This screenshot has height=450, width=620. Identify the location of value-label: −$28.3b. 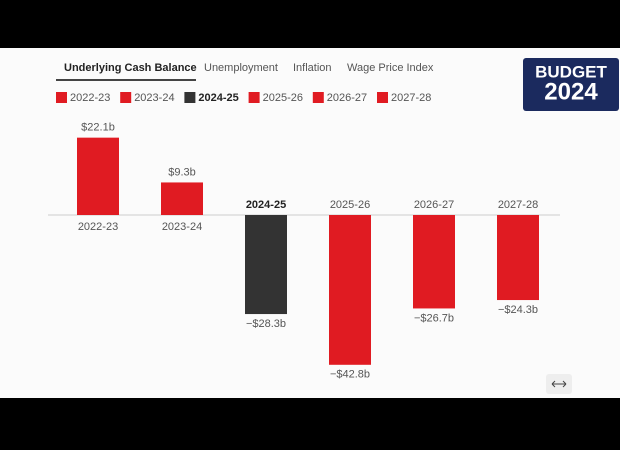
(266, 324).